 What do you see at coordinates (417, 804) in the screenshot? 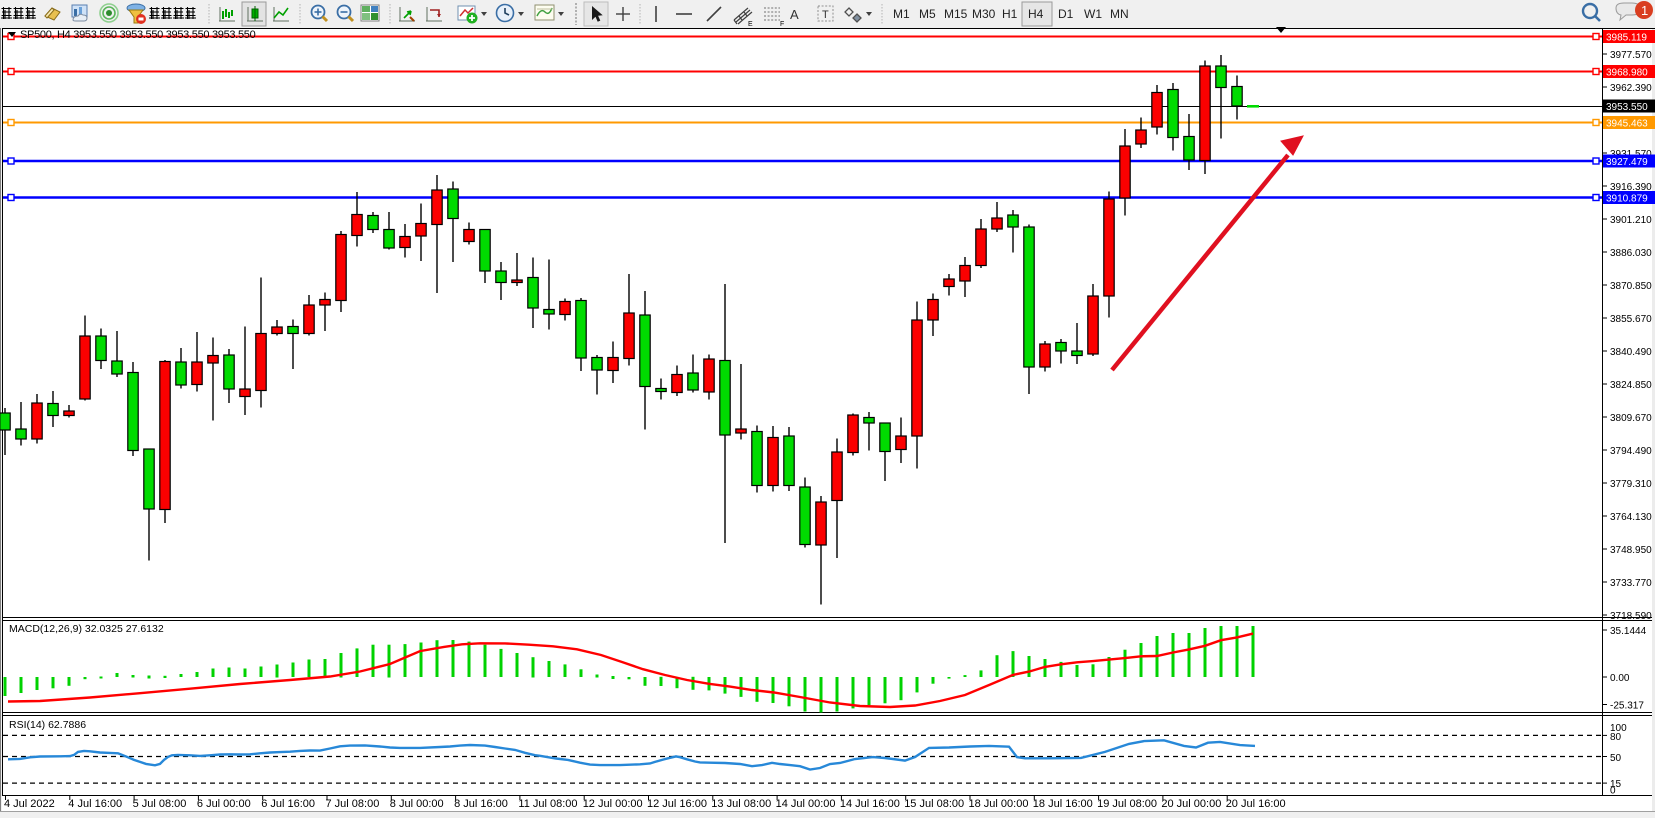
I see `svg-text: 8 Jul 00:00` at bounding box center [417, 804].